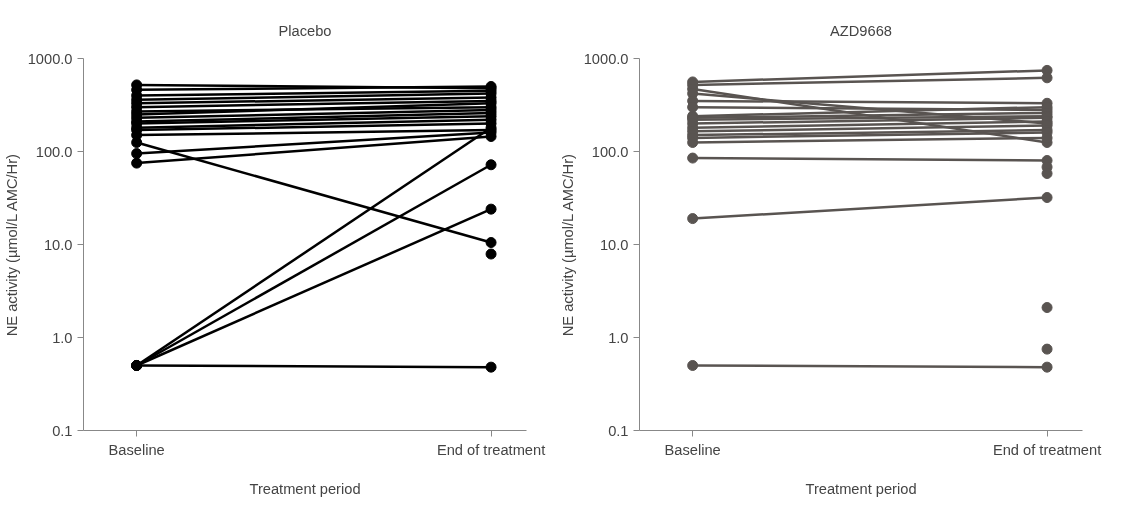 This screenshot has height=512, width=1122. I want to click on chart-title: Placebo, so click(305, 30).